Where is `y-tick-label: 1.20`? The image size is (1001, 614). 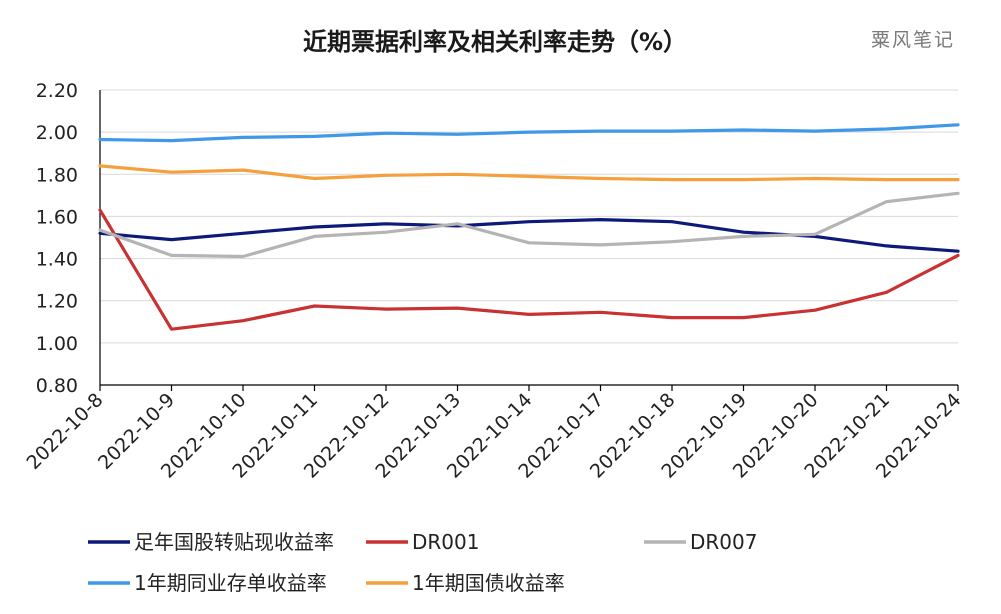
y-tick-label: 1.20 is located at coordinates (57, 302).